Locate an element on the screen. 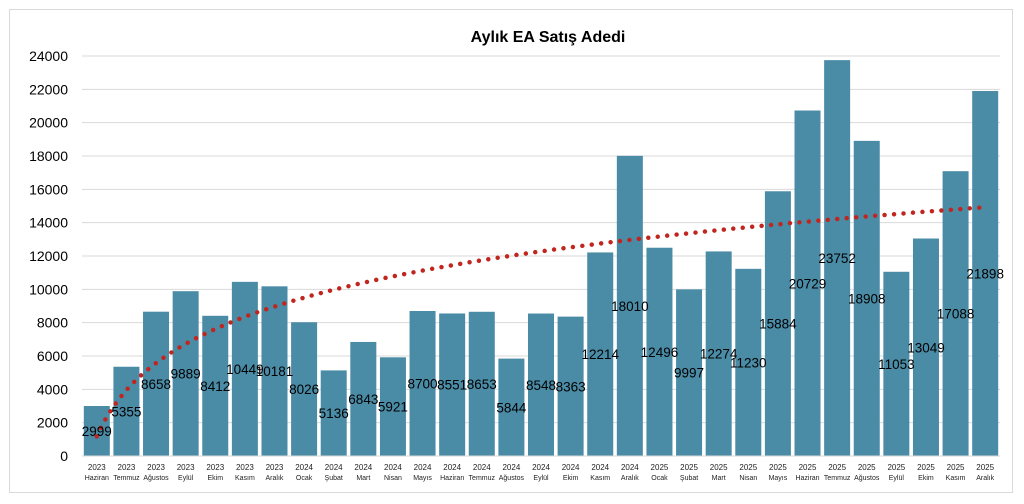 This screenshot has height=504, width=1024. y-tick-label: 24000 is located at coordinates (48, 56).